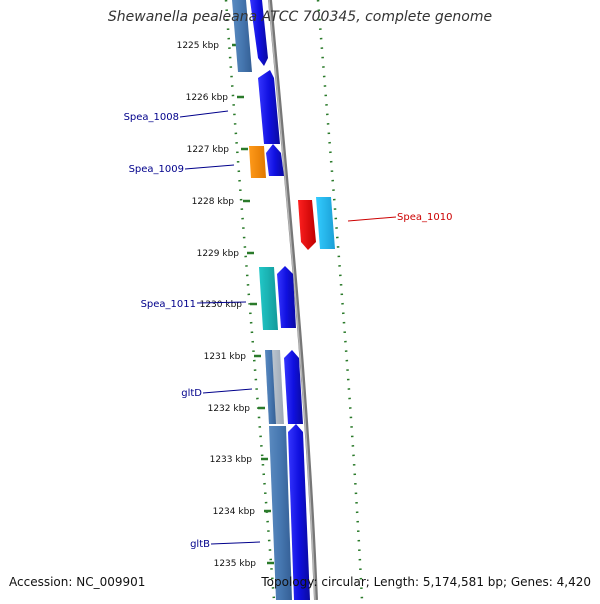 The image size is (600, 604). I want to click on tick-label: 1225 kbp, so click(198, 46).